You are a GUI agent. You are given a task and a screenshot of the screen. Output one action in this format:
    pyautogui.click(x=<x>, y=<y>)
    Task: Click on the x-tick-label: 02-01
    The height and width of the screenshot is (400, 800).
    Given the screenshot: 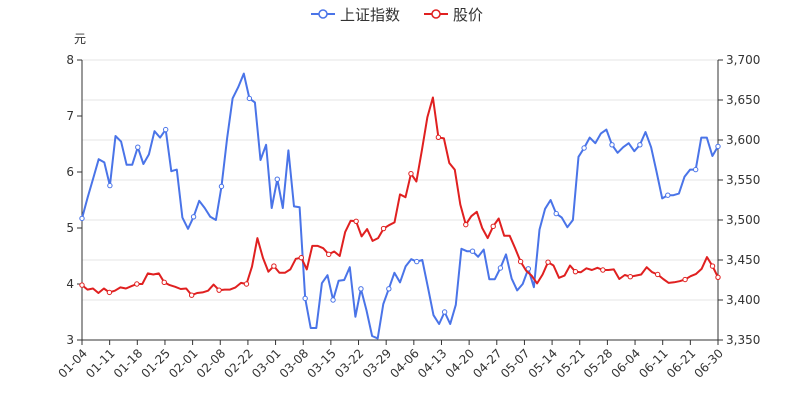 What is the action you would take?
    pyautogui.click(x=183, y=363)
    